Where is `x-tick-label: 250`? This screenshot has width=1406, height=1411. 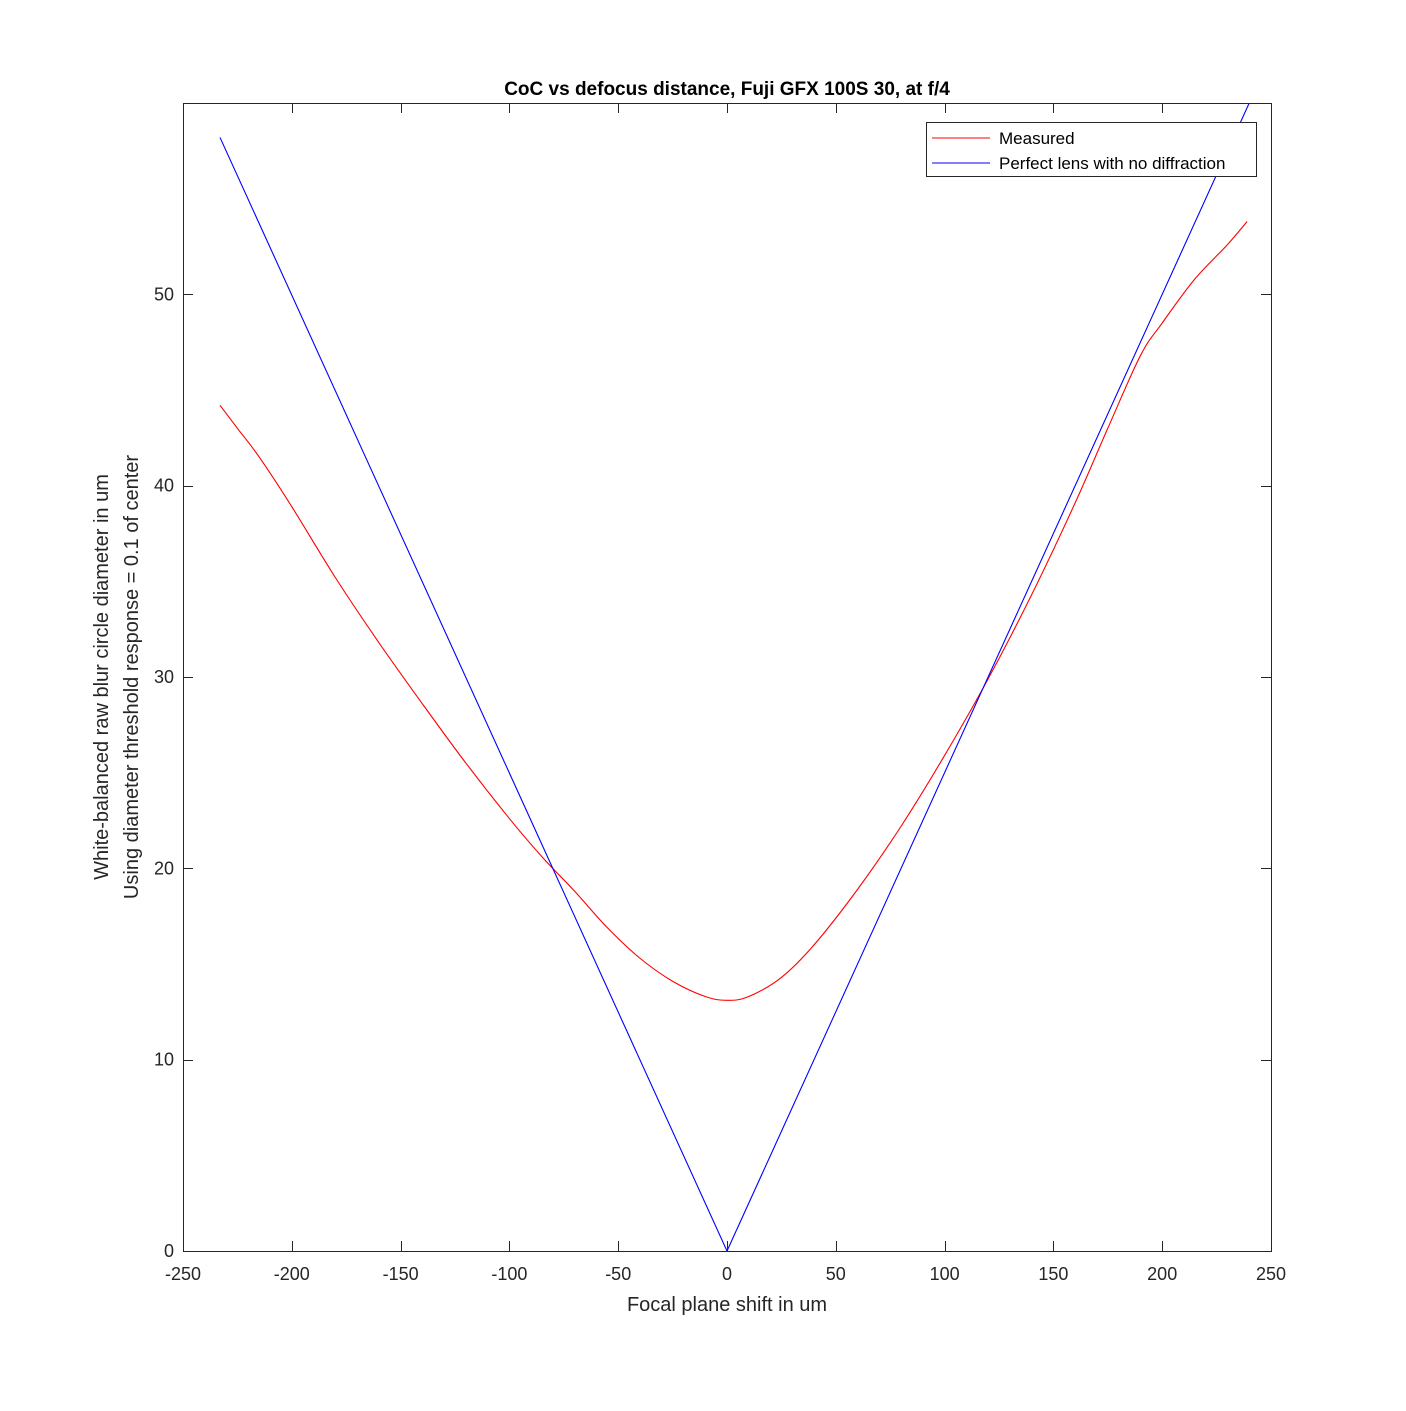
x-tick-label: 250 is located at coordinates (1271, 1274).